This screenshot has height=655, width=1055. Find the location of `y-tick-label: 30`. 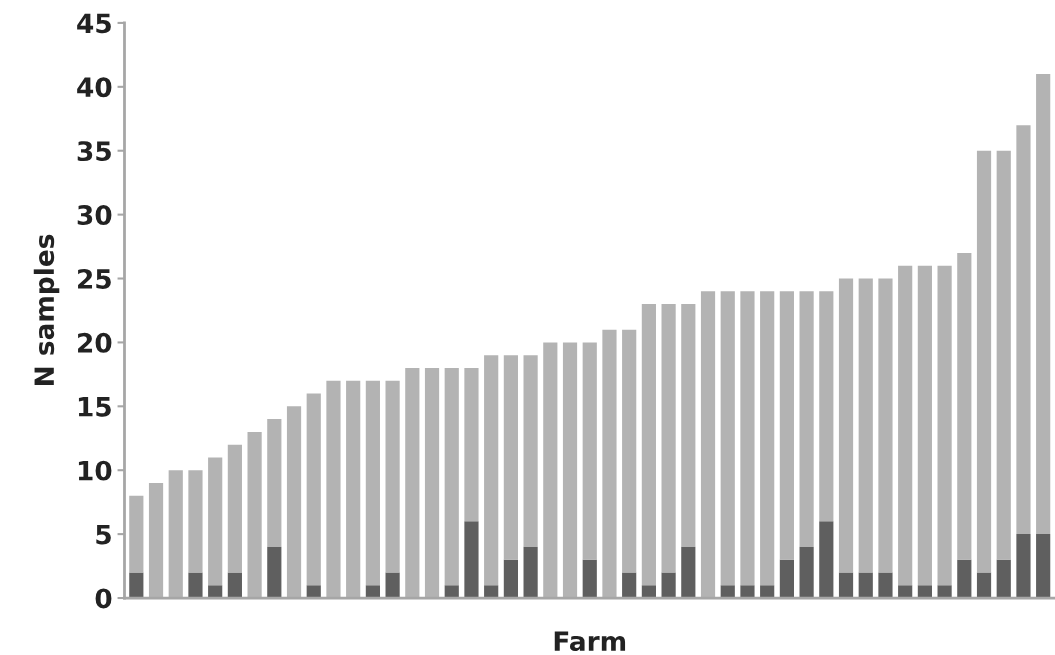

y-tick-label: 30 is located at coordinates (94, 215).